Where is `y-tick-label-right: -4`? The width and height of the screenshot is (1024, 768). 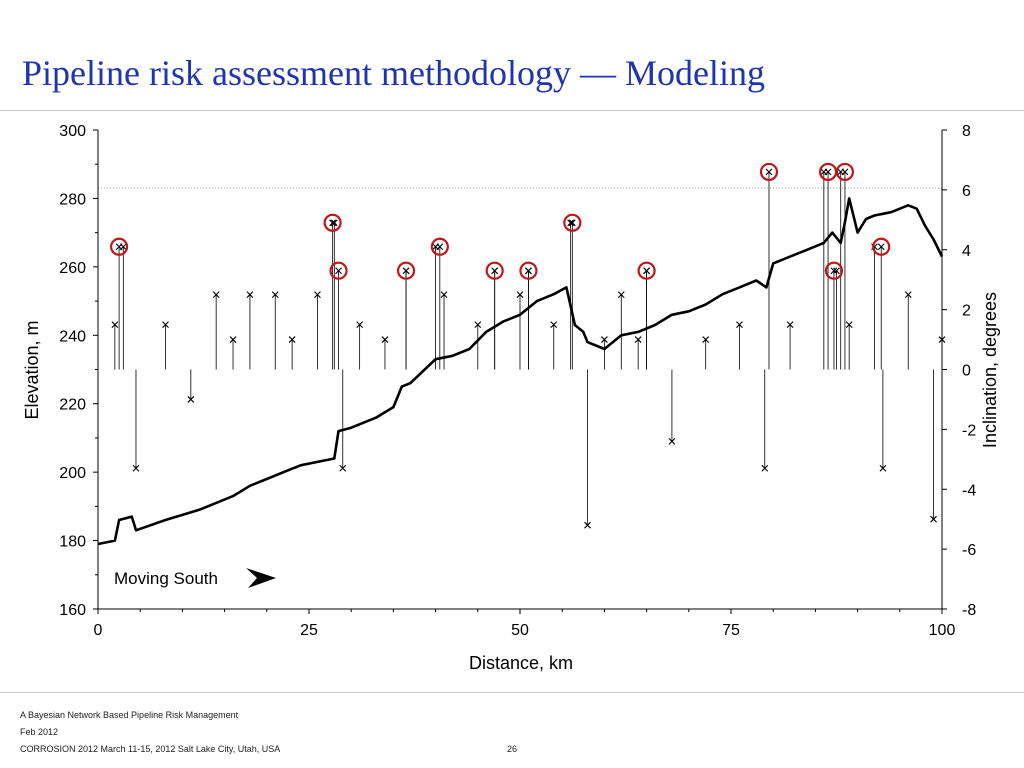 y-tick-label-right: -4 is located at coordinates (969, 490).